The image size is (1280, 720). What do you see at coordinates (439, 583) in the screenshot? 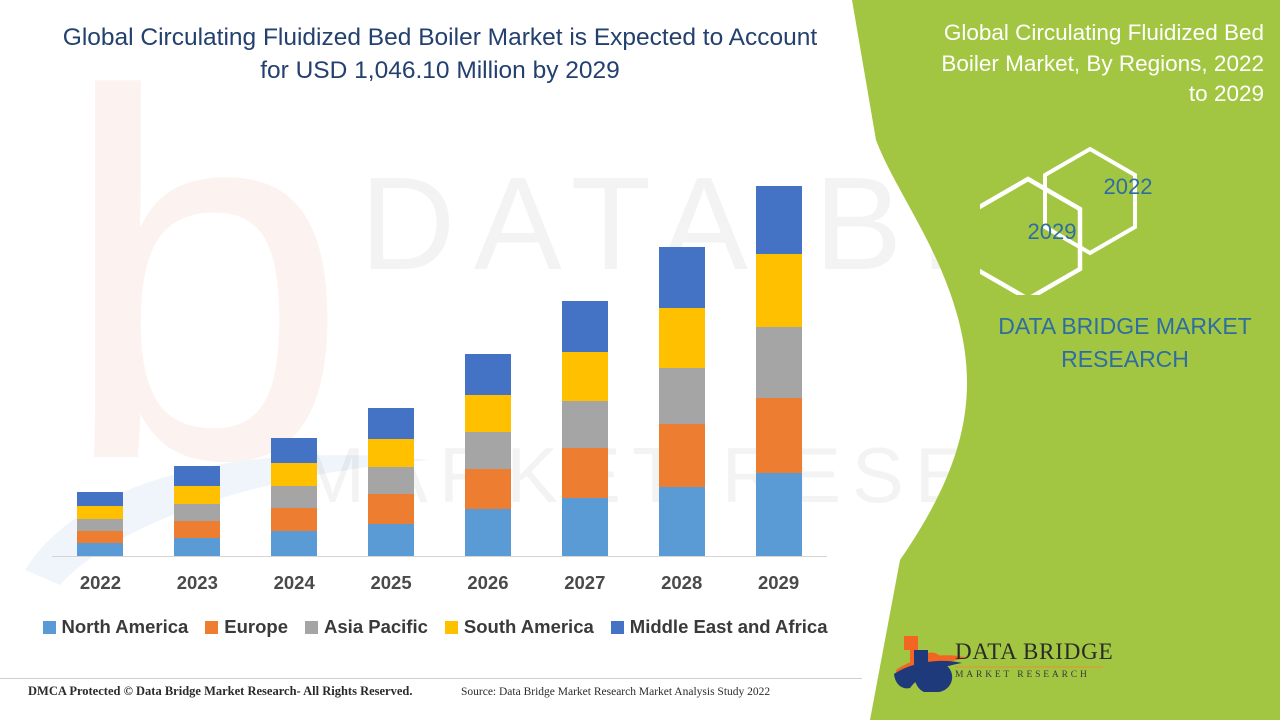
I see `x-axis-labels: 2022 2023 2024 2025 2026 2027 2028 2029` at bounding box center [439, 583].